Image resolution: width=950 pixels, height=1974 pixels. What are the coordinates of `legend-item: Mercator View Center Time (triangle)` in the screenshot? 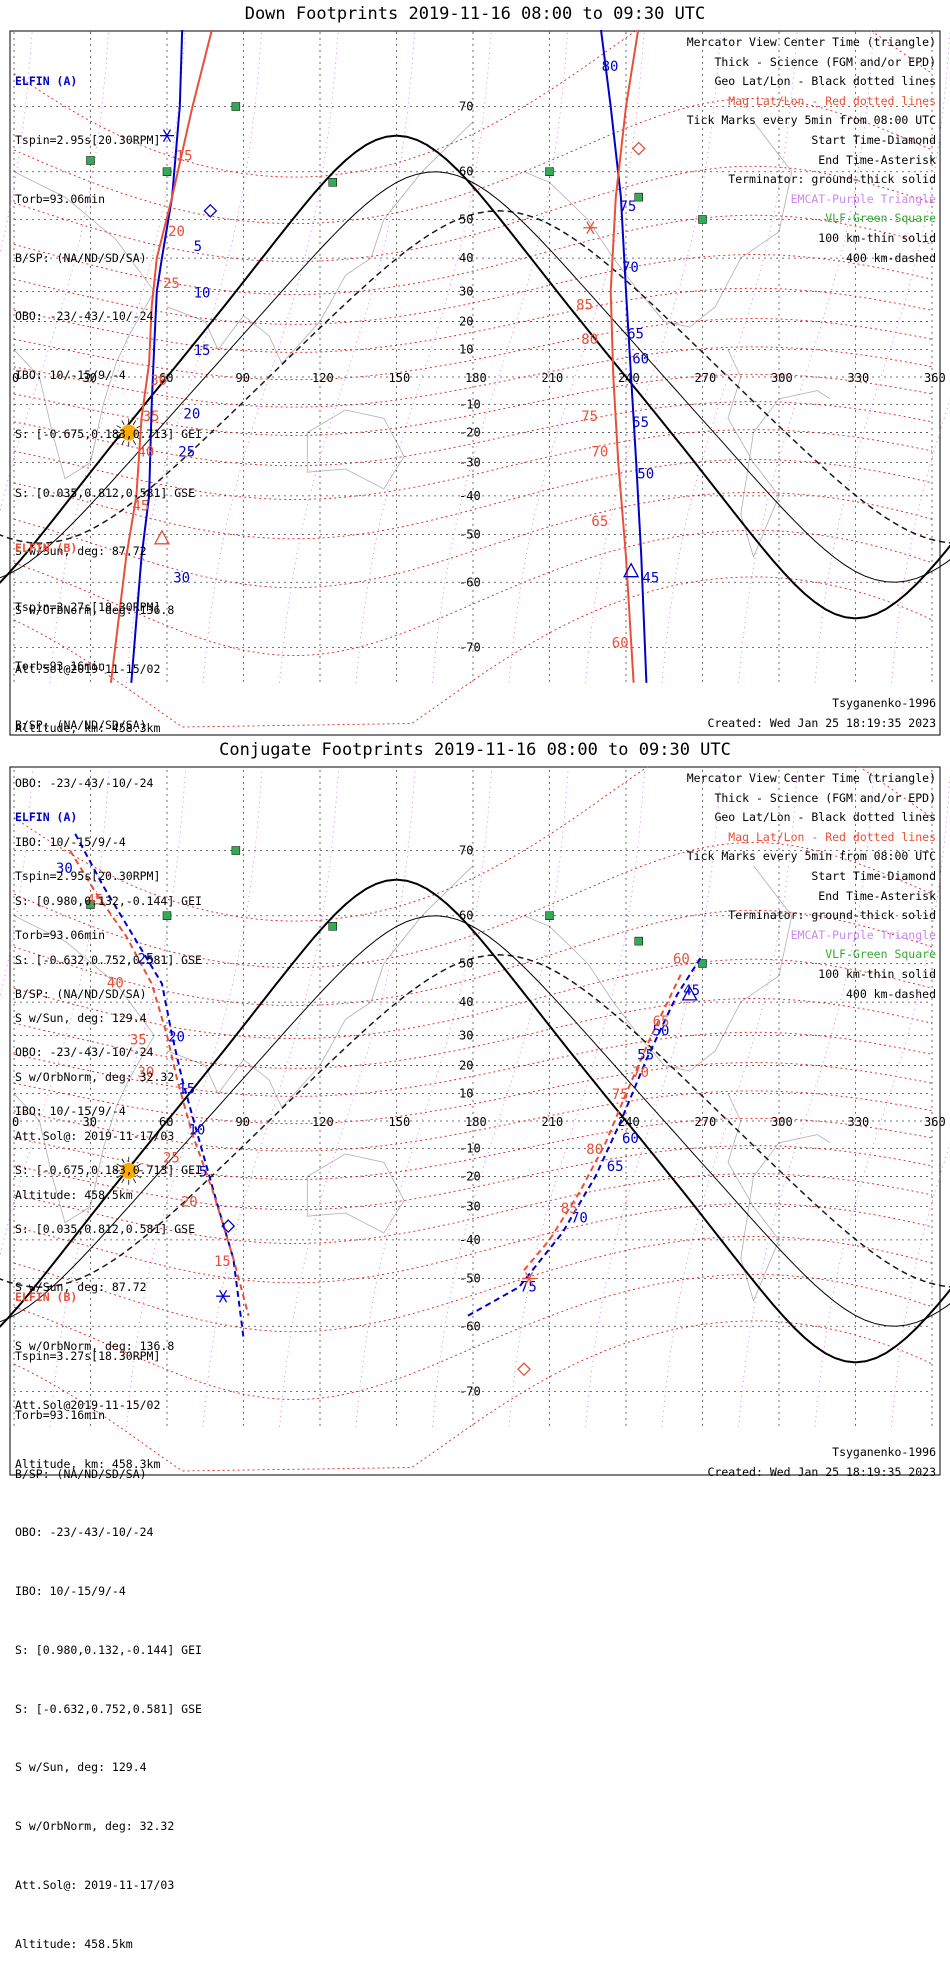 It's located at (811, 43).